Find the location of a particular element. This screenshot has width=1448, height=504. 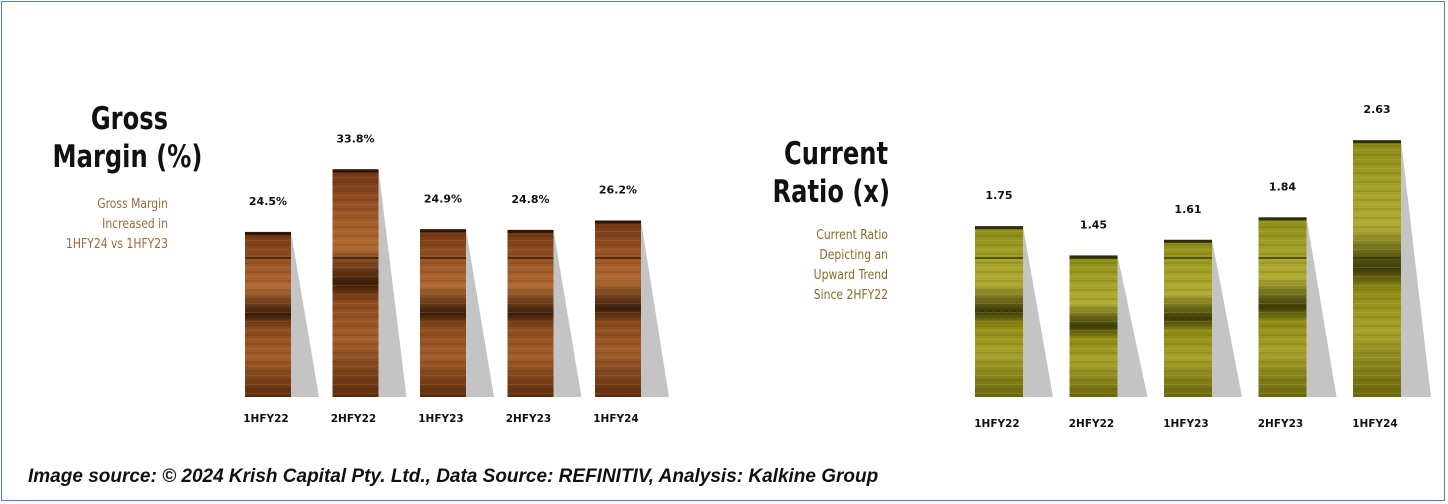

gross-margin-title-line-1: Gross is located at coordinates (129, 119).